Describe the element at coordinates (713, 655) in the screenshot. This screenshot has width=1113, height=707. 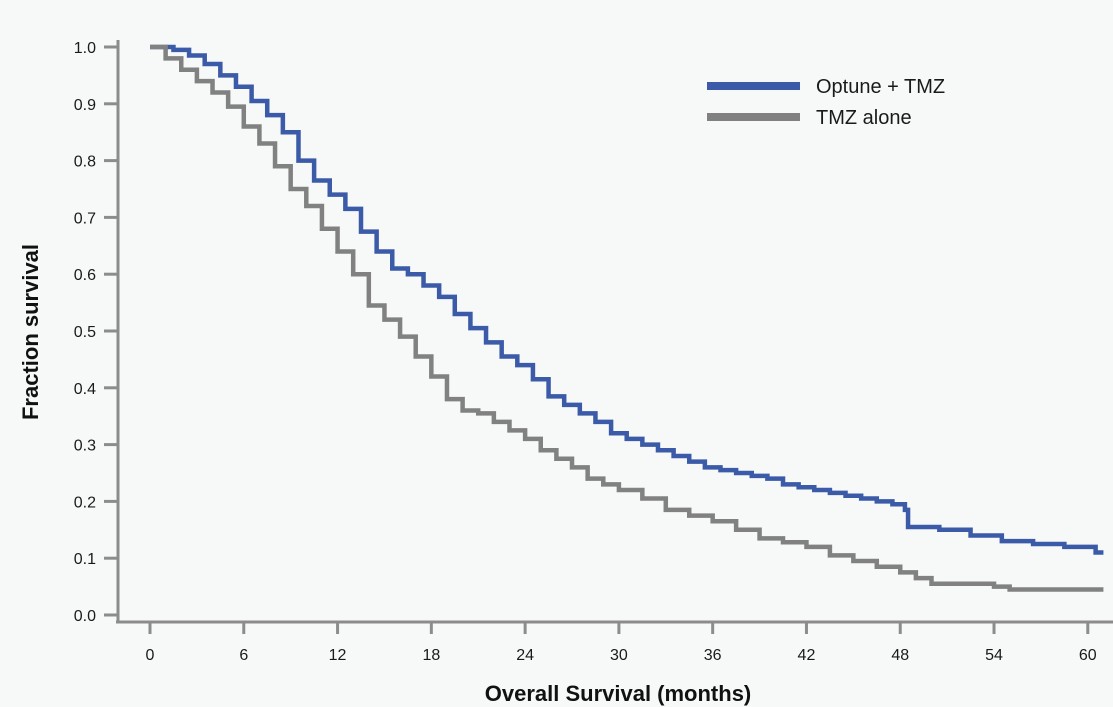
I see `x-tick-label: 36` at that location.